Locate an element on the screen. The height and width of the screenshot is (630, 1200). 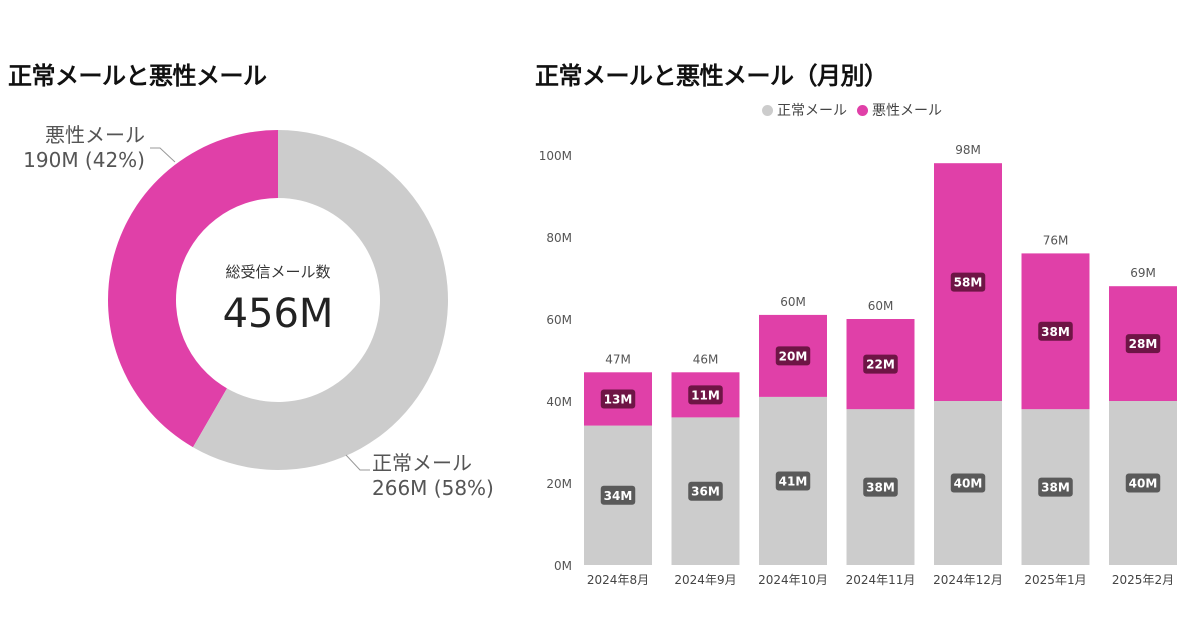
legend-swatch-malicious is located at coordinates (862, 110).